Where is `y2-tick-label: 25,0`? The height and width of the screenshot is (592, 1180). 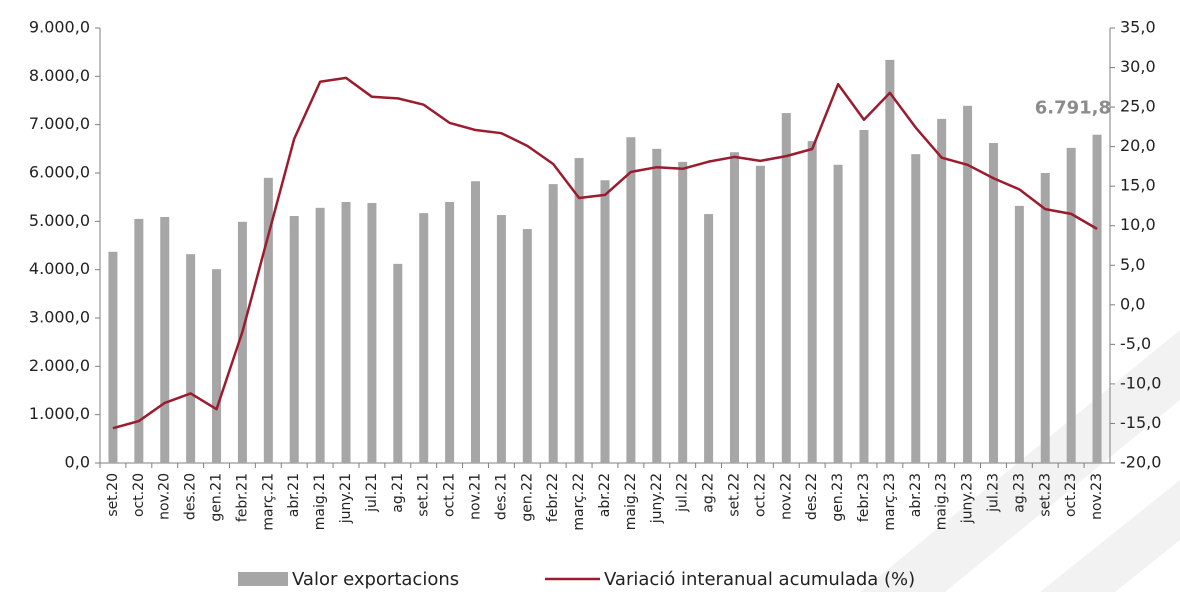
y2-tick-label: 25,0 is located at coordinates (1138, 106).